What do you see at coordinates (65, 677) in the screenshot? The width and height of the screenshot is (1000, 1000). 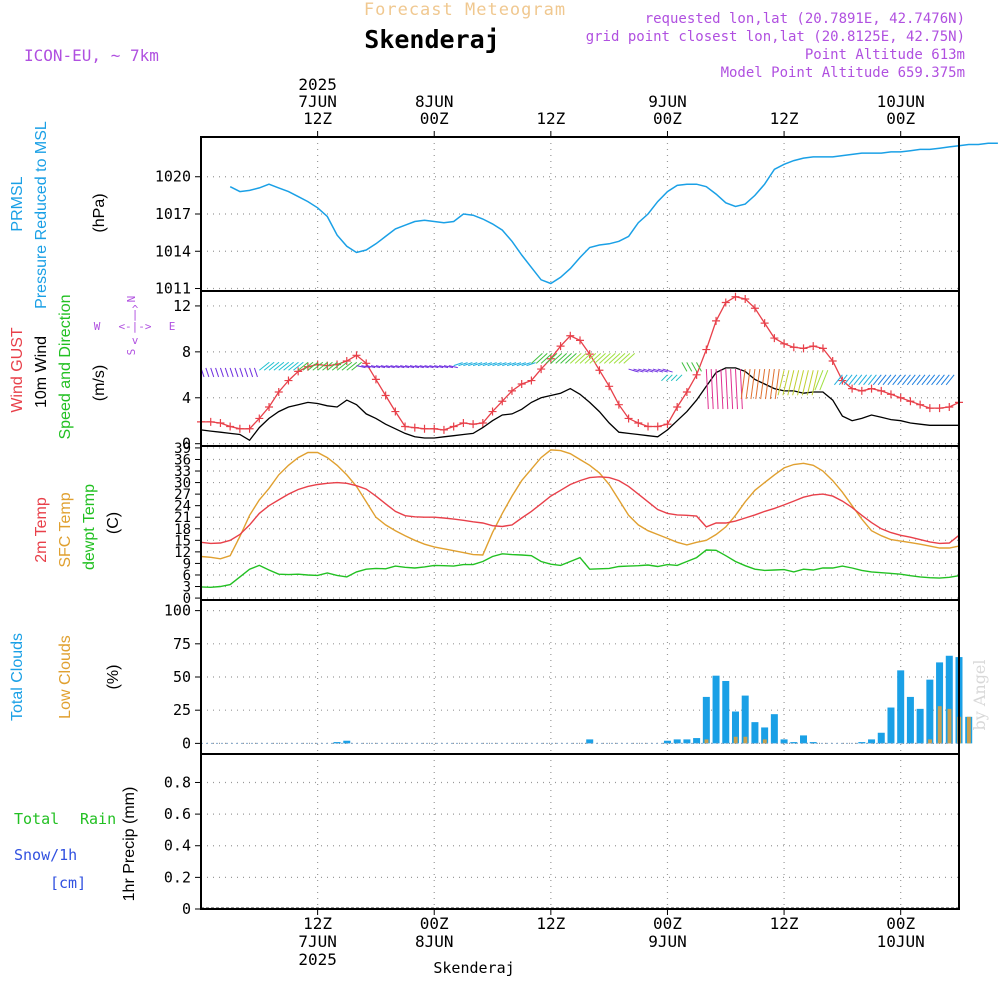 I see `lcc-label: Low Clouds` at bounding box center [65, 677].